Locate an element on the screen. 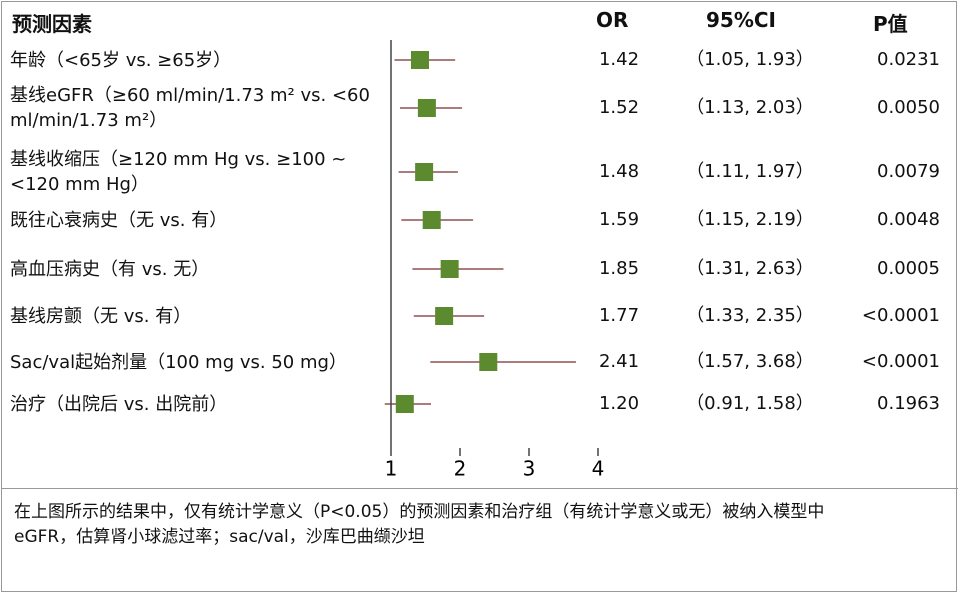 The width and height of the screenshot is (960, 595). x-tick-label: 4 is located at coordinates (598, 469).